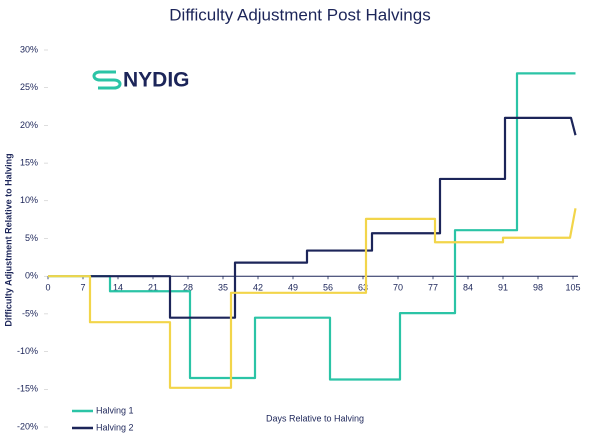 The height and width of the screenshot is (435, 600). I want to click on logo-text: NYDIG, so click(156, 80).